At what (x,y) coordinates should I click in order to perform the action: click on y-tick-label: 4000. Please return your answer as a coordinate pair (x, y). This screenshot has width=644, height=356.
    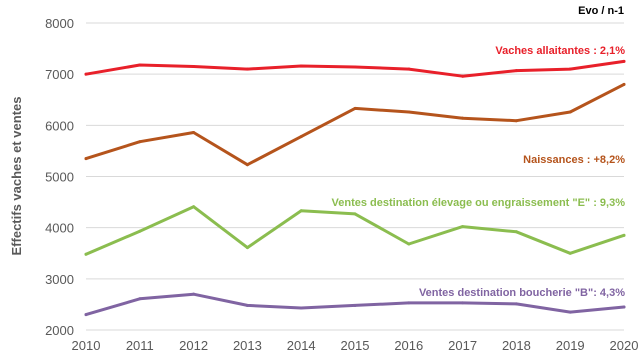
    Looking at the image, I should click on (59, 228).